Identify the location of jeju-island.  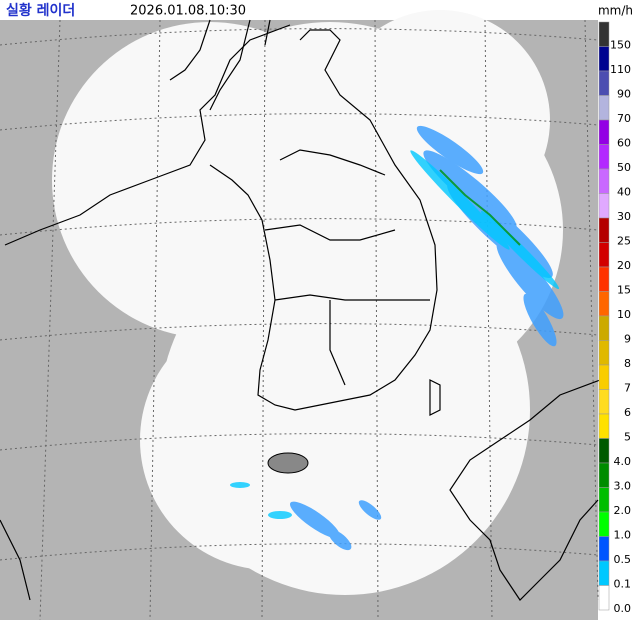
(288, 463).